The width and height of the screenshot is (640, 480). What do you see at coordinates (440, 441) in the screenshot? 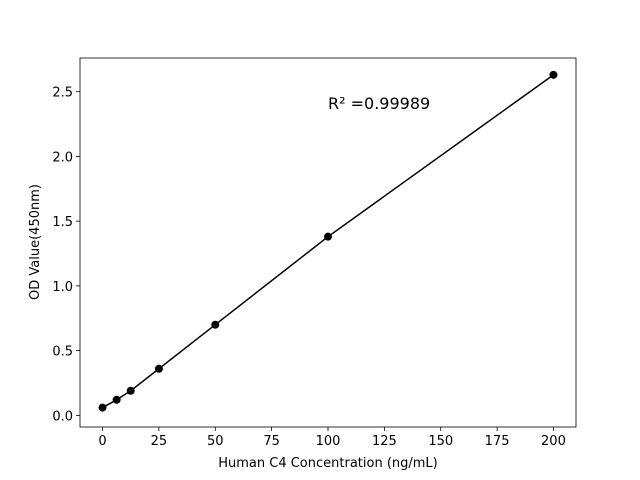
I see `x-tick-label: 150` at bounding box center [440, 441].